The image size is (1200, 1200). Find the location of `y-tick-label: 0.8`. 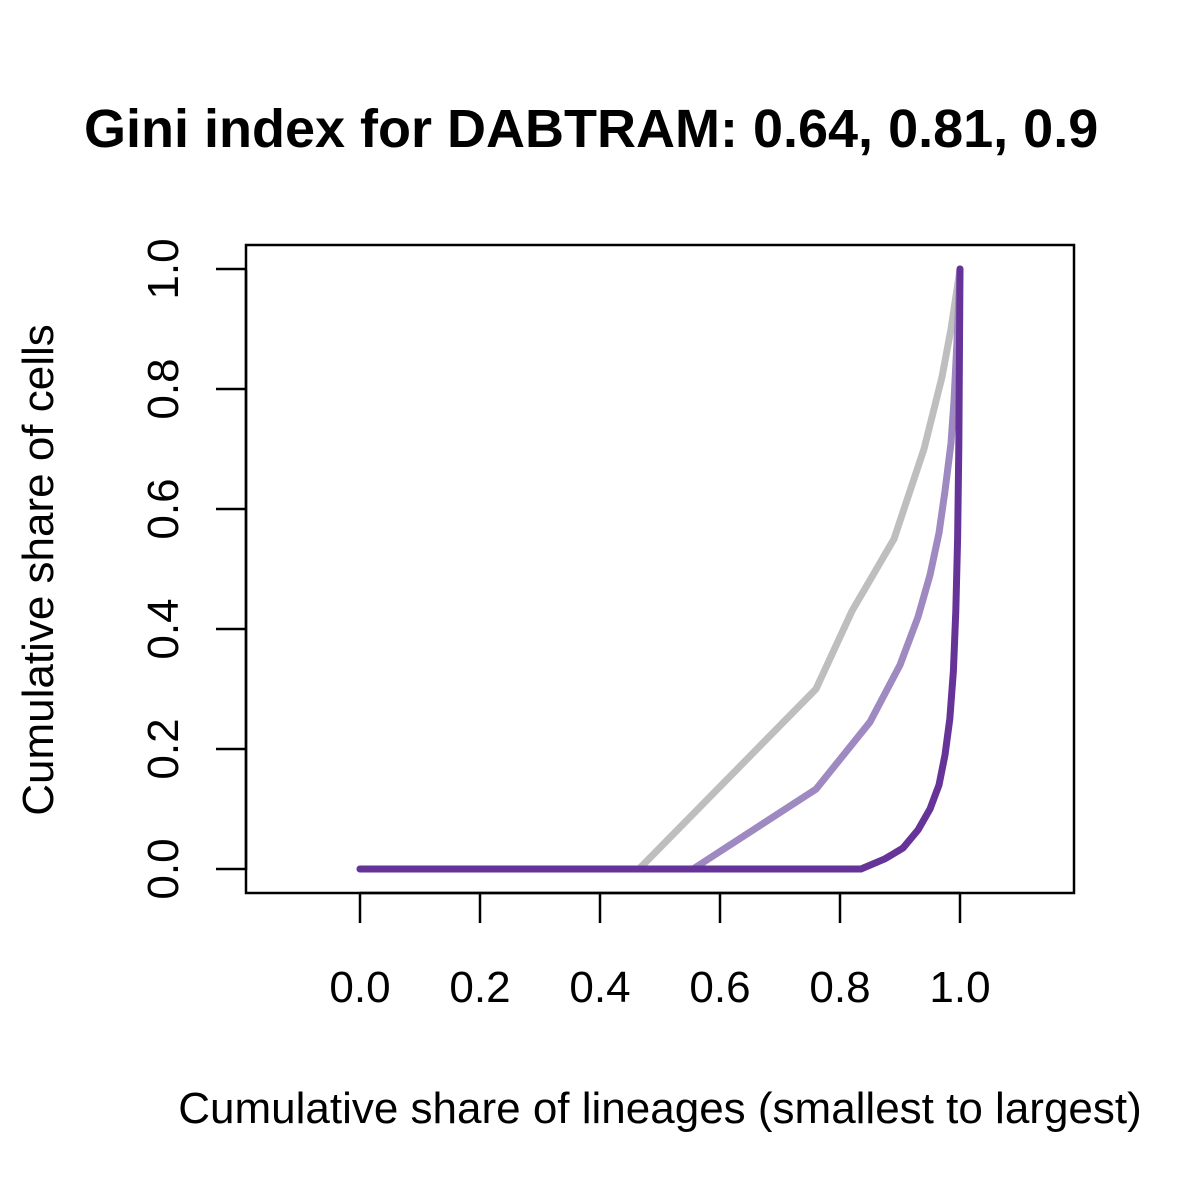

y-tick-label: 0.8 is located at coordinates (163, 388).